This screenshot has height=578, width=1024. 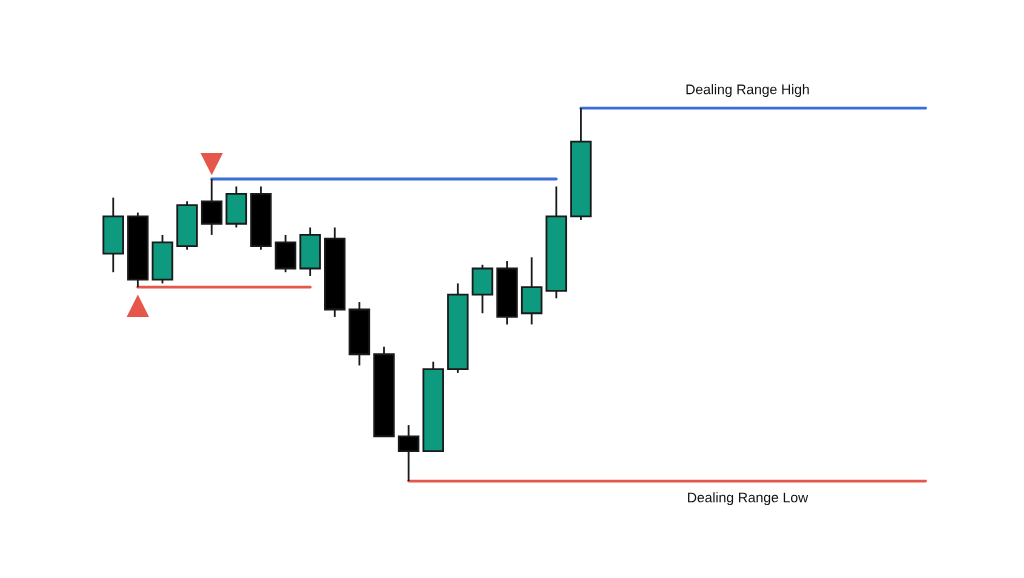 I want to click on annotation: Dealing Range Low, so click(x=748, y=499).